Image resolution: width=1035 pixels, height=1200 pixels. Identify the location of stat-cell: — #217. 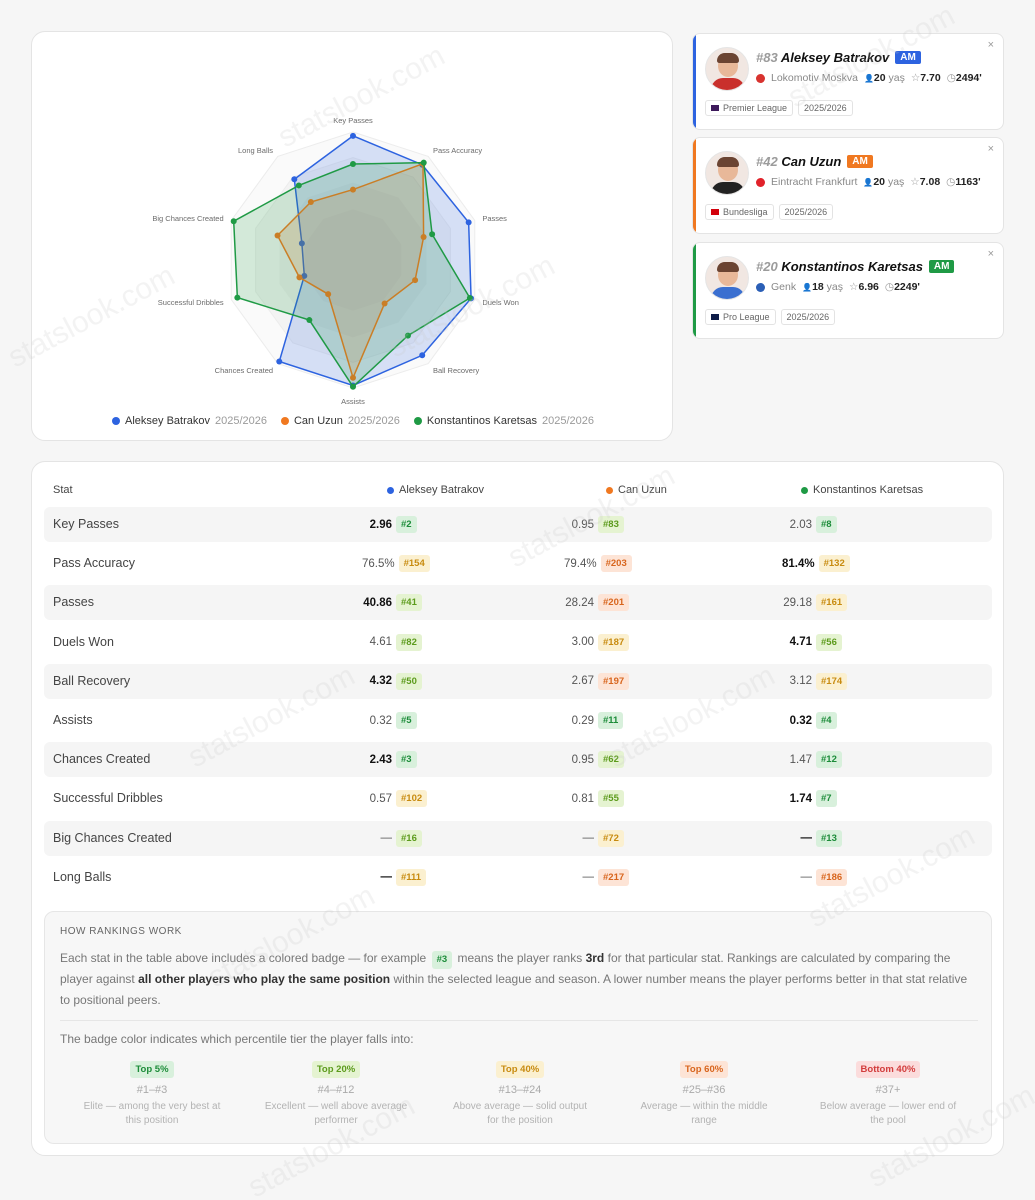
(597, 877).